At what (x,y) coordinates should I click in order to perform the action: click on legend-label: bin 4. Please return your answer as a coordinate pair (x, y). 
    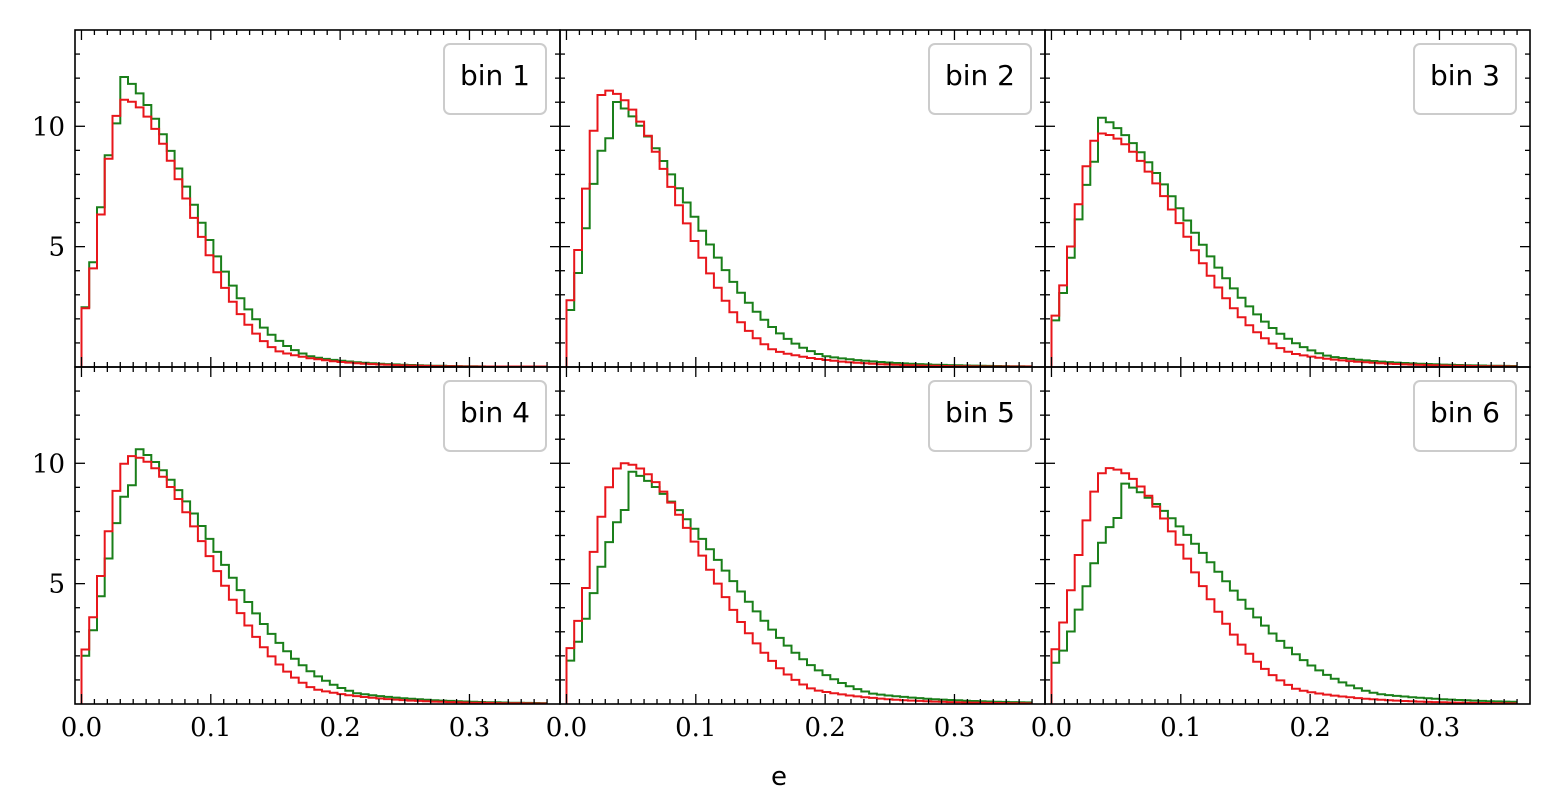
    Looking at the image, I should click on (495, 412).